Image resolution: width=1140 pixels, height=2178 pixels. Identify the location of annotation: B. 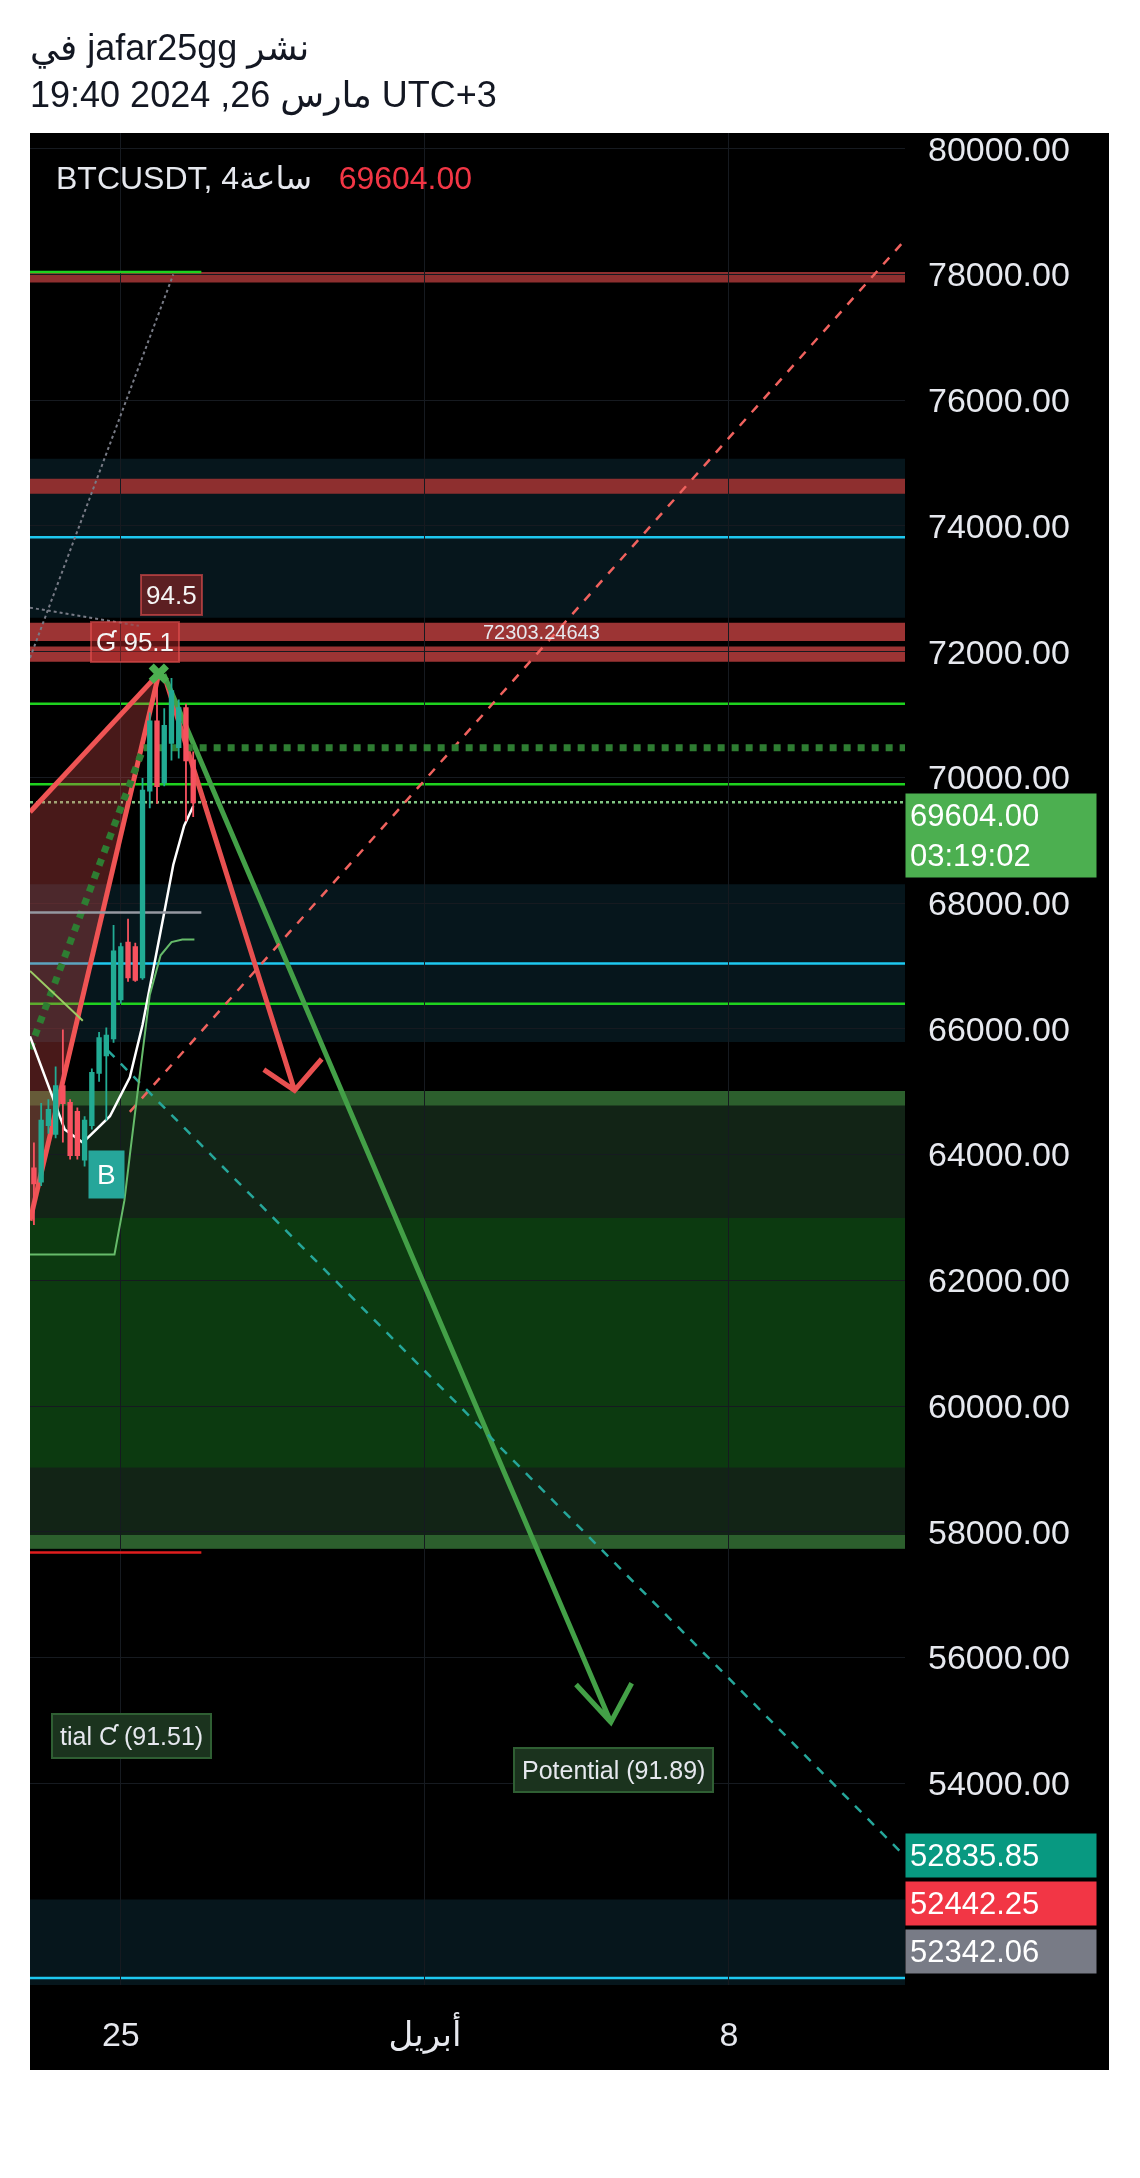
(106, 1174).